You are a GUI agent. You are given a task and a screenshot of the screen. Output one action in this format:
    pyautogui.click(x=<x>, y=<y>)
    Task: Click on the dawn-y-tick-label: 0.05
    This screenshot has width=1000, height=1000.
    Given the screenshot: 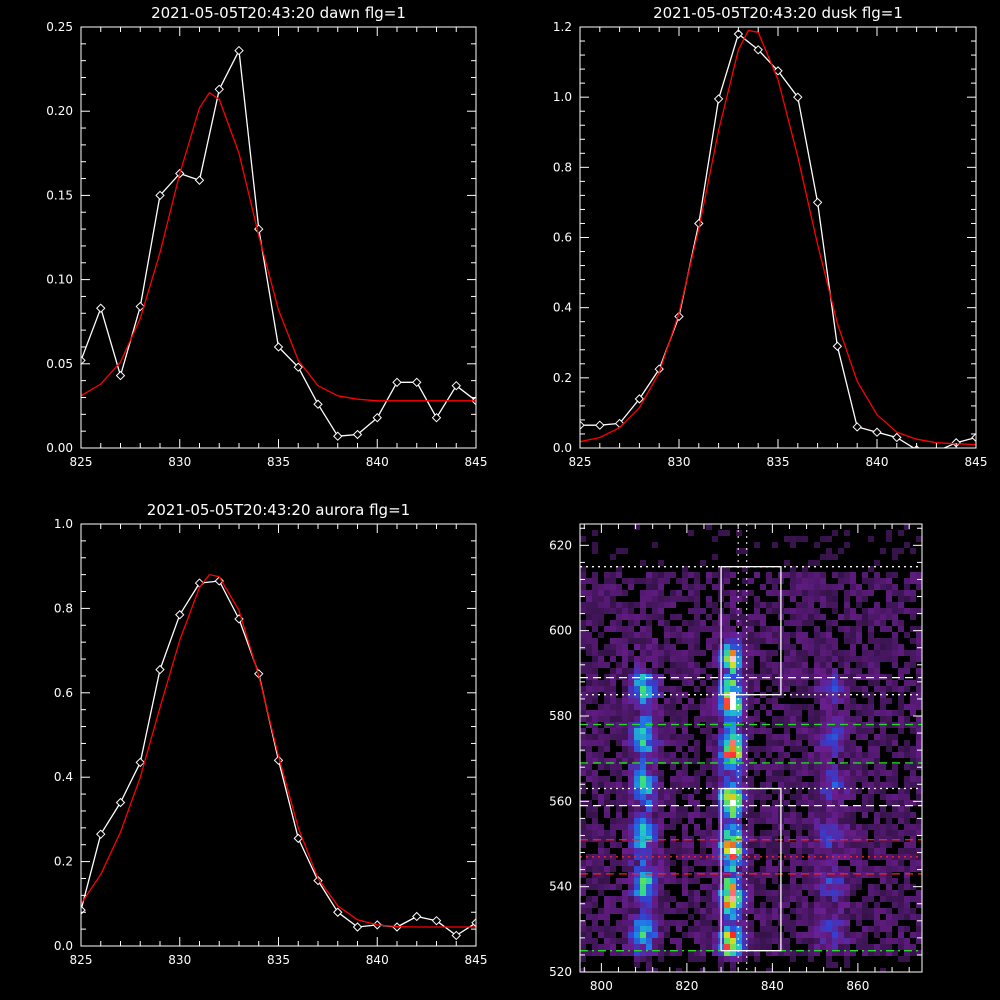 What is the action you would take?
    pyautogui.click(x=59, y=364)
    